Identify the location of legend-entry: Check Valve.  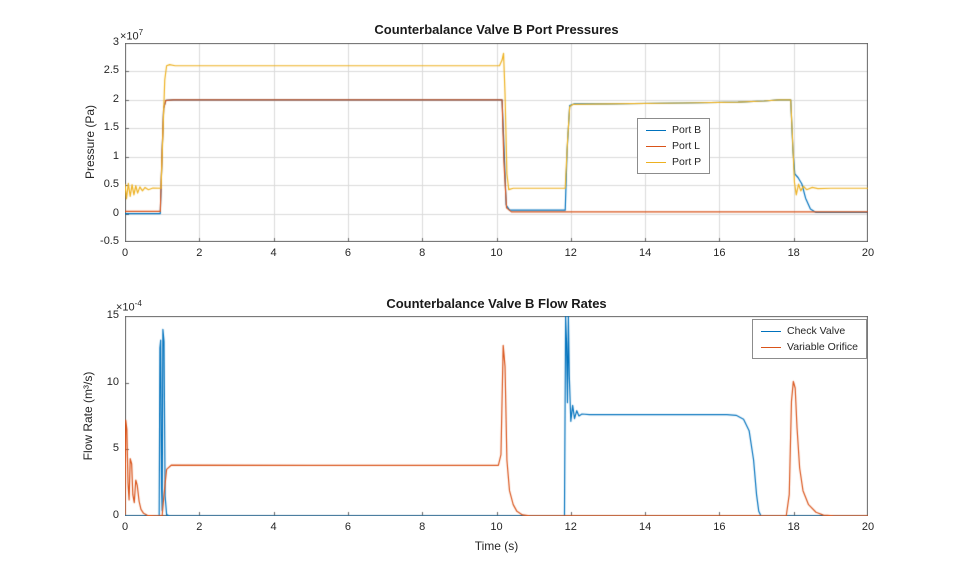
(809, 331).